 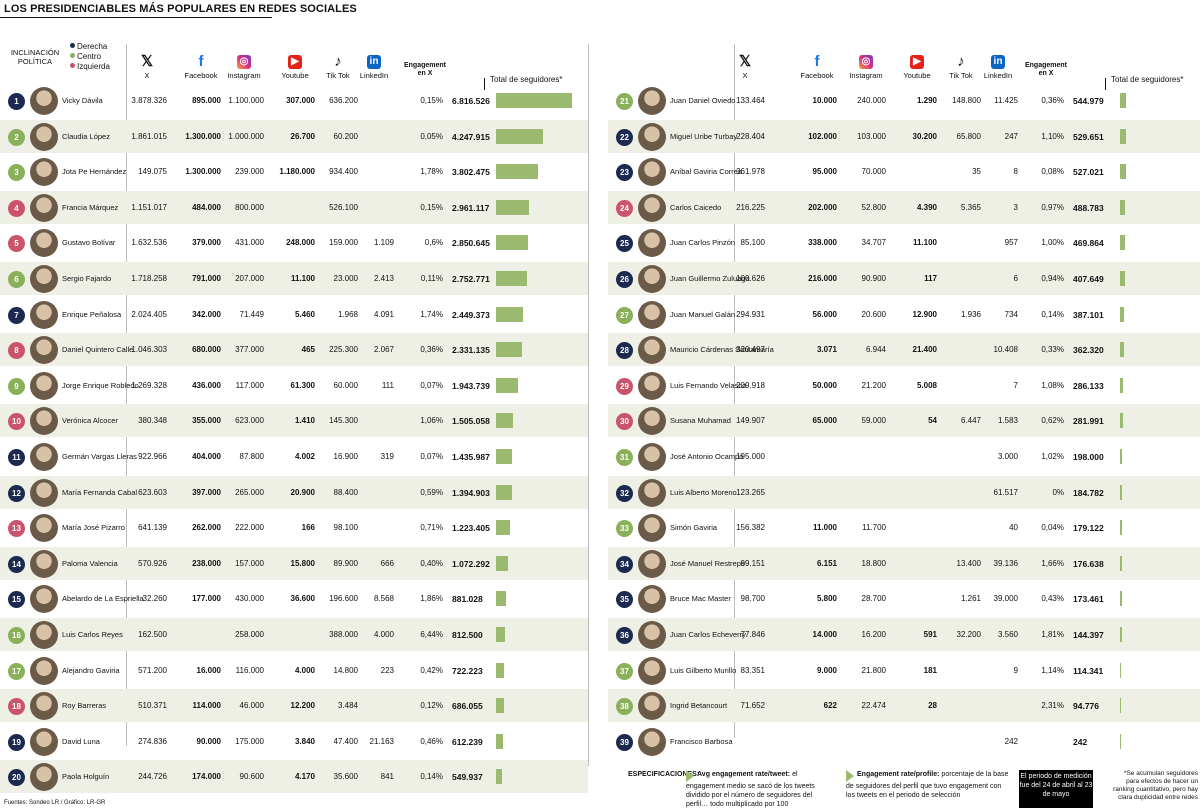 What do you see at coordinates (345, 385) in the screenshot?
I see `cell-tt: 60.000` at bounding box center [345, 385].